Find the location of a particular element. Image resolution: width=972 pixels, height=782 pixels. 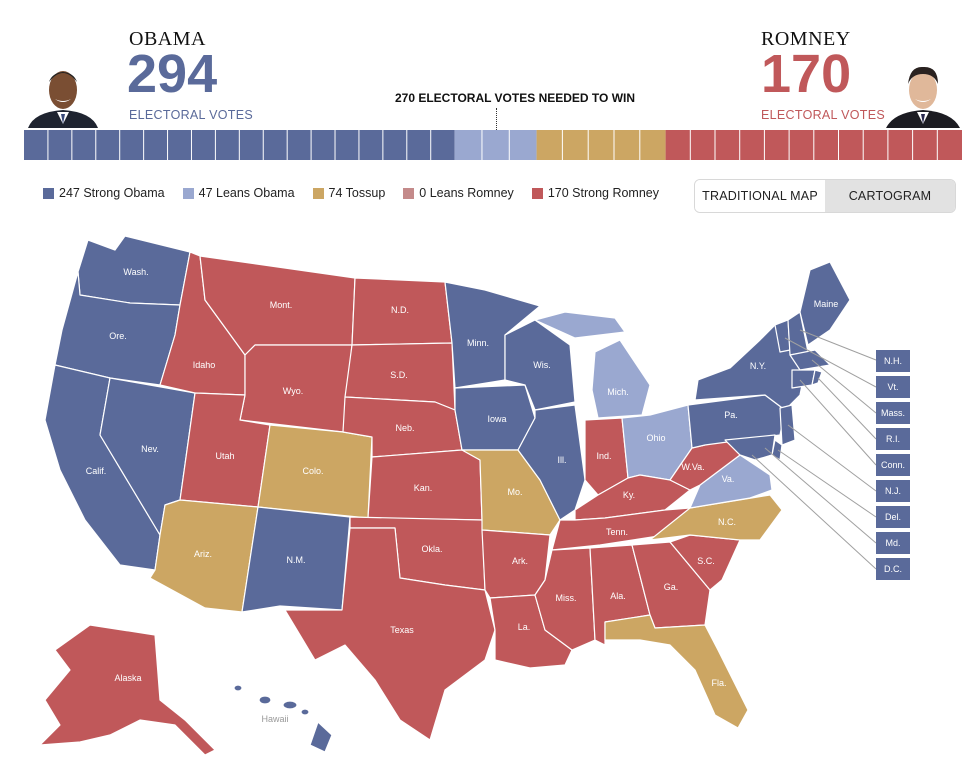

label-ut: Utah is located at coordinates (224, 456).